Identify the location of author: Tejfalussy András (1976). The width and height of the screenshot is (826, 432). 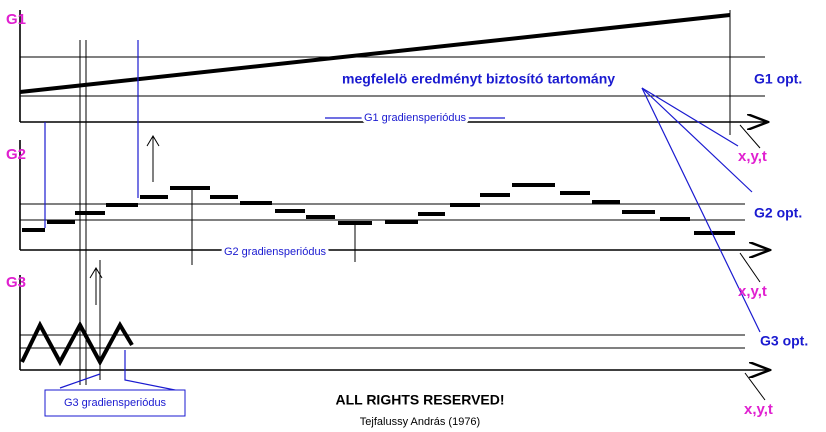
(420, 422).